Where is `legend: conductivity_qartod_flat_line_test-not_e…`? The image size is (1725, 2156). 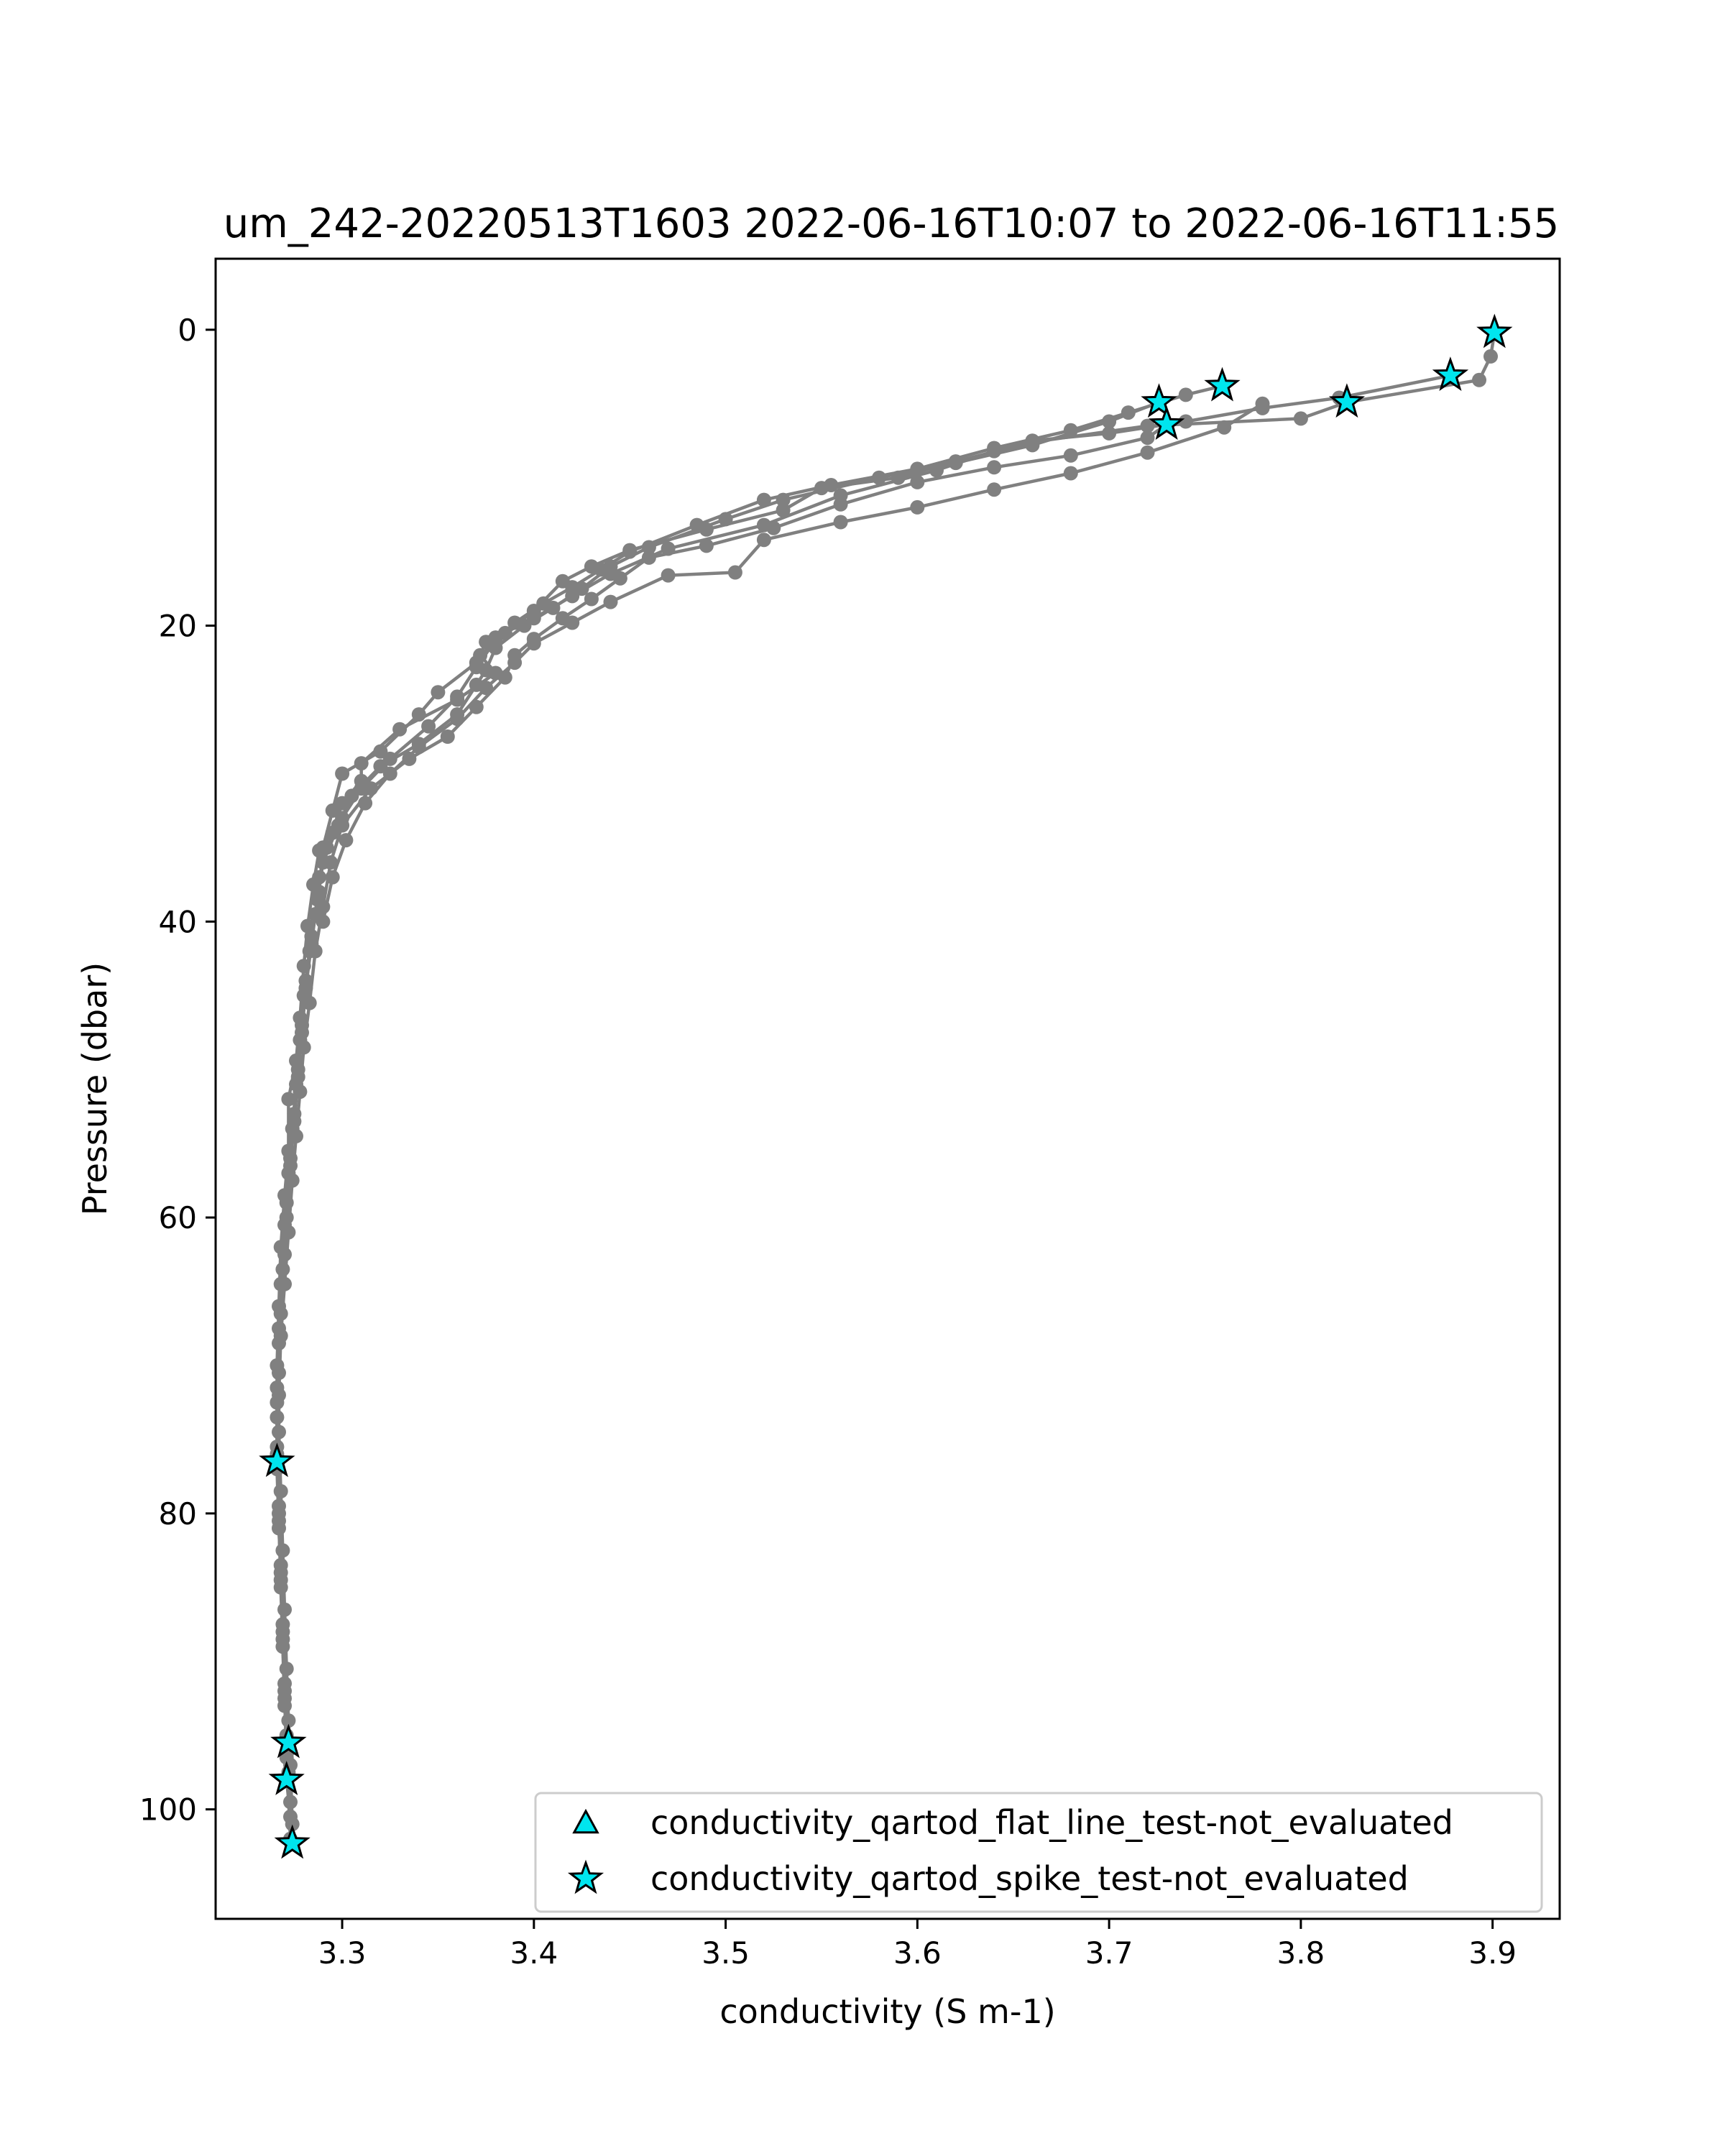
legend: conductivity_qartod_flat_line_test-not_e… is located at coordinates (1038, 1852).